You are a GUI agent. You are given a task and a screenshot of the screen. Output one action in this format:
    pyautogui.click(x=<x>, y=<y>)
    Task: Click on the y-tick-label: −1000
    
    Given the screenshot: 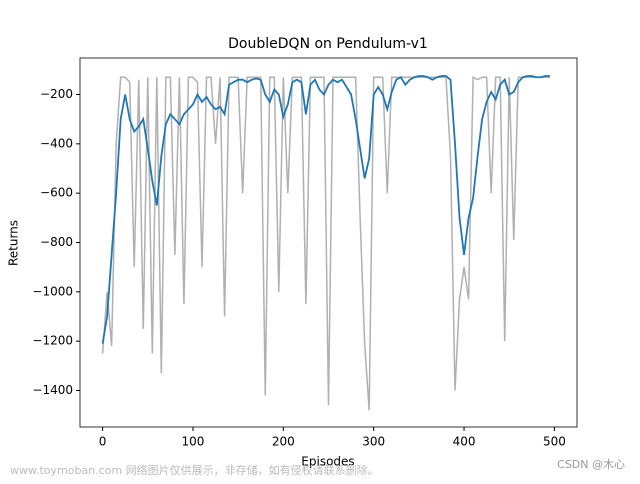 What is the action you would take?
    pyautogui.click(x=52, y=291)
    